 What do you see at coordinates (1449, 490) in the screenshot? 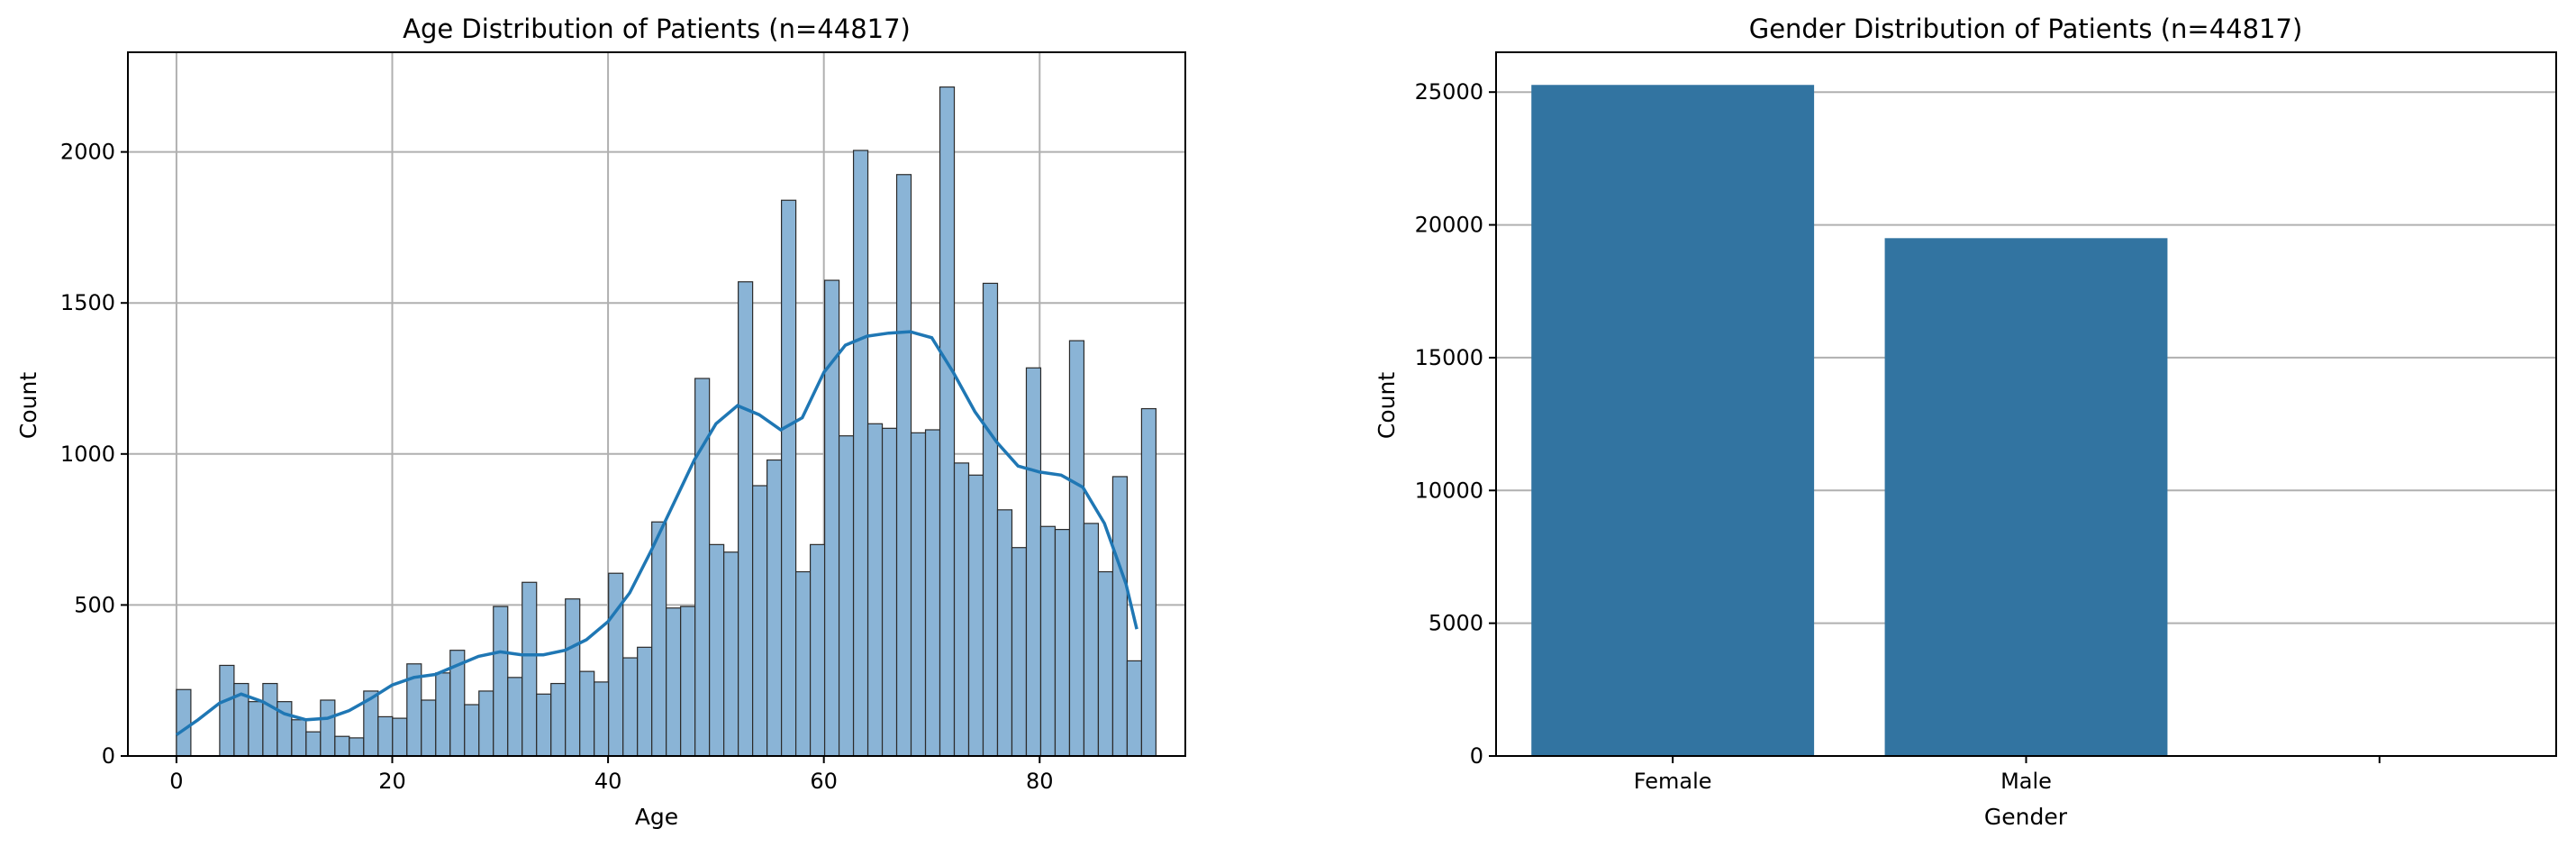
I see `gender-y-tick-label: 10000` at bounding box center [1449, 490].